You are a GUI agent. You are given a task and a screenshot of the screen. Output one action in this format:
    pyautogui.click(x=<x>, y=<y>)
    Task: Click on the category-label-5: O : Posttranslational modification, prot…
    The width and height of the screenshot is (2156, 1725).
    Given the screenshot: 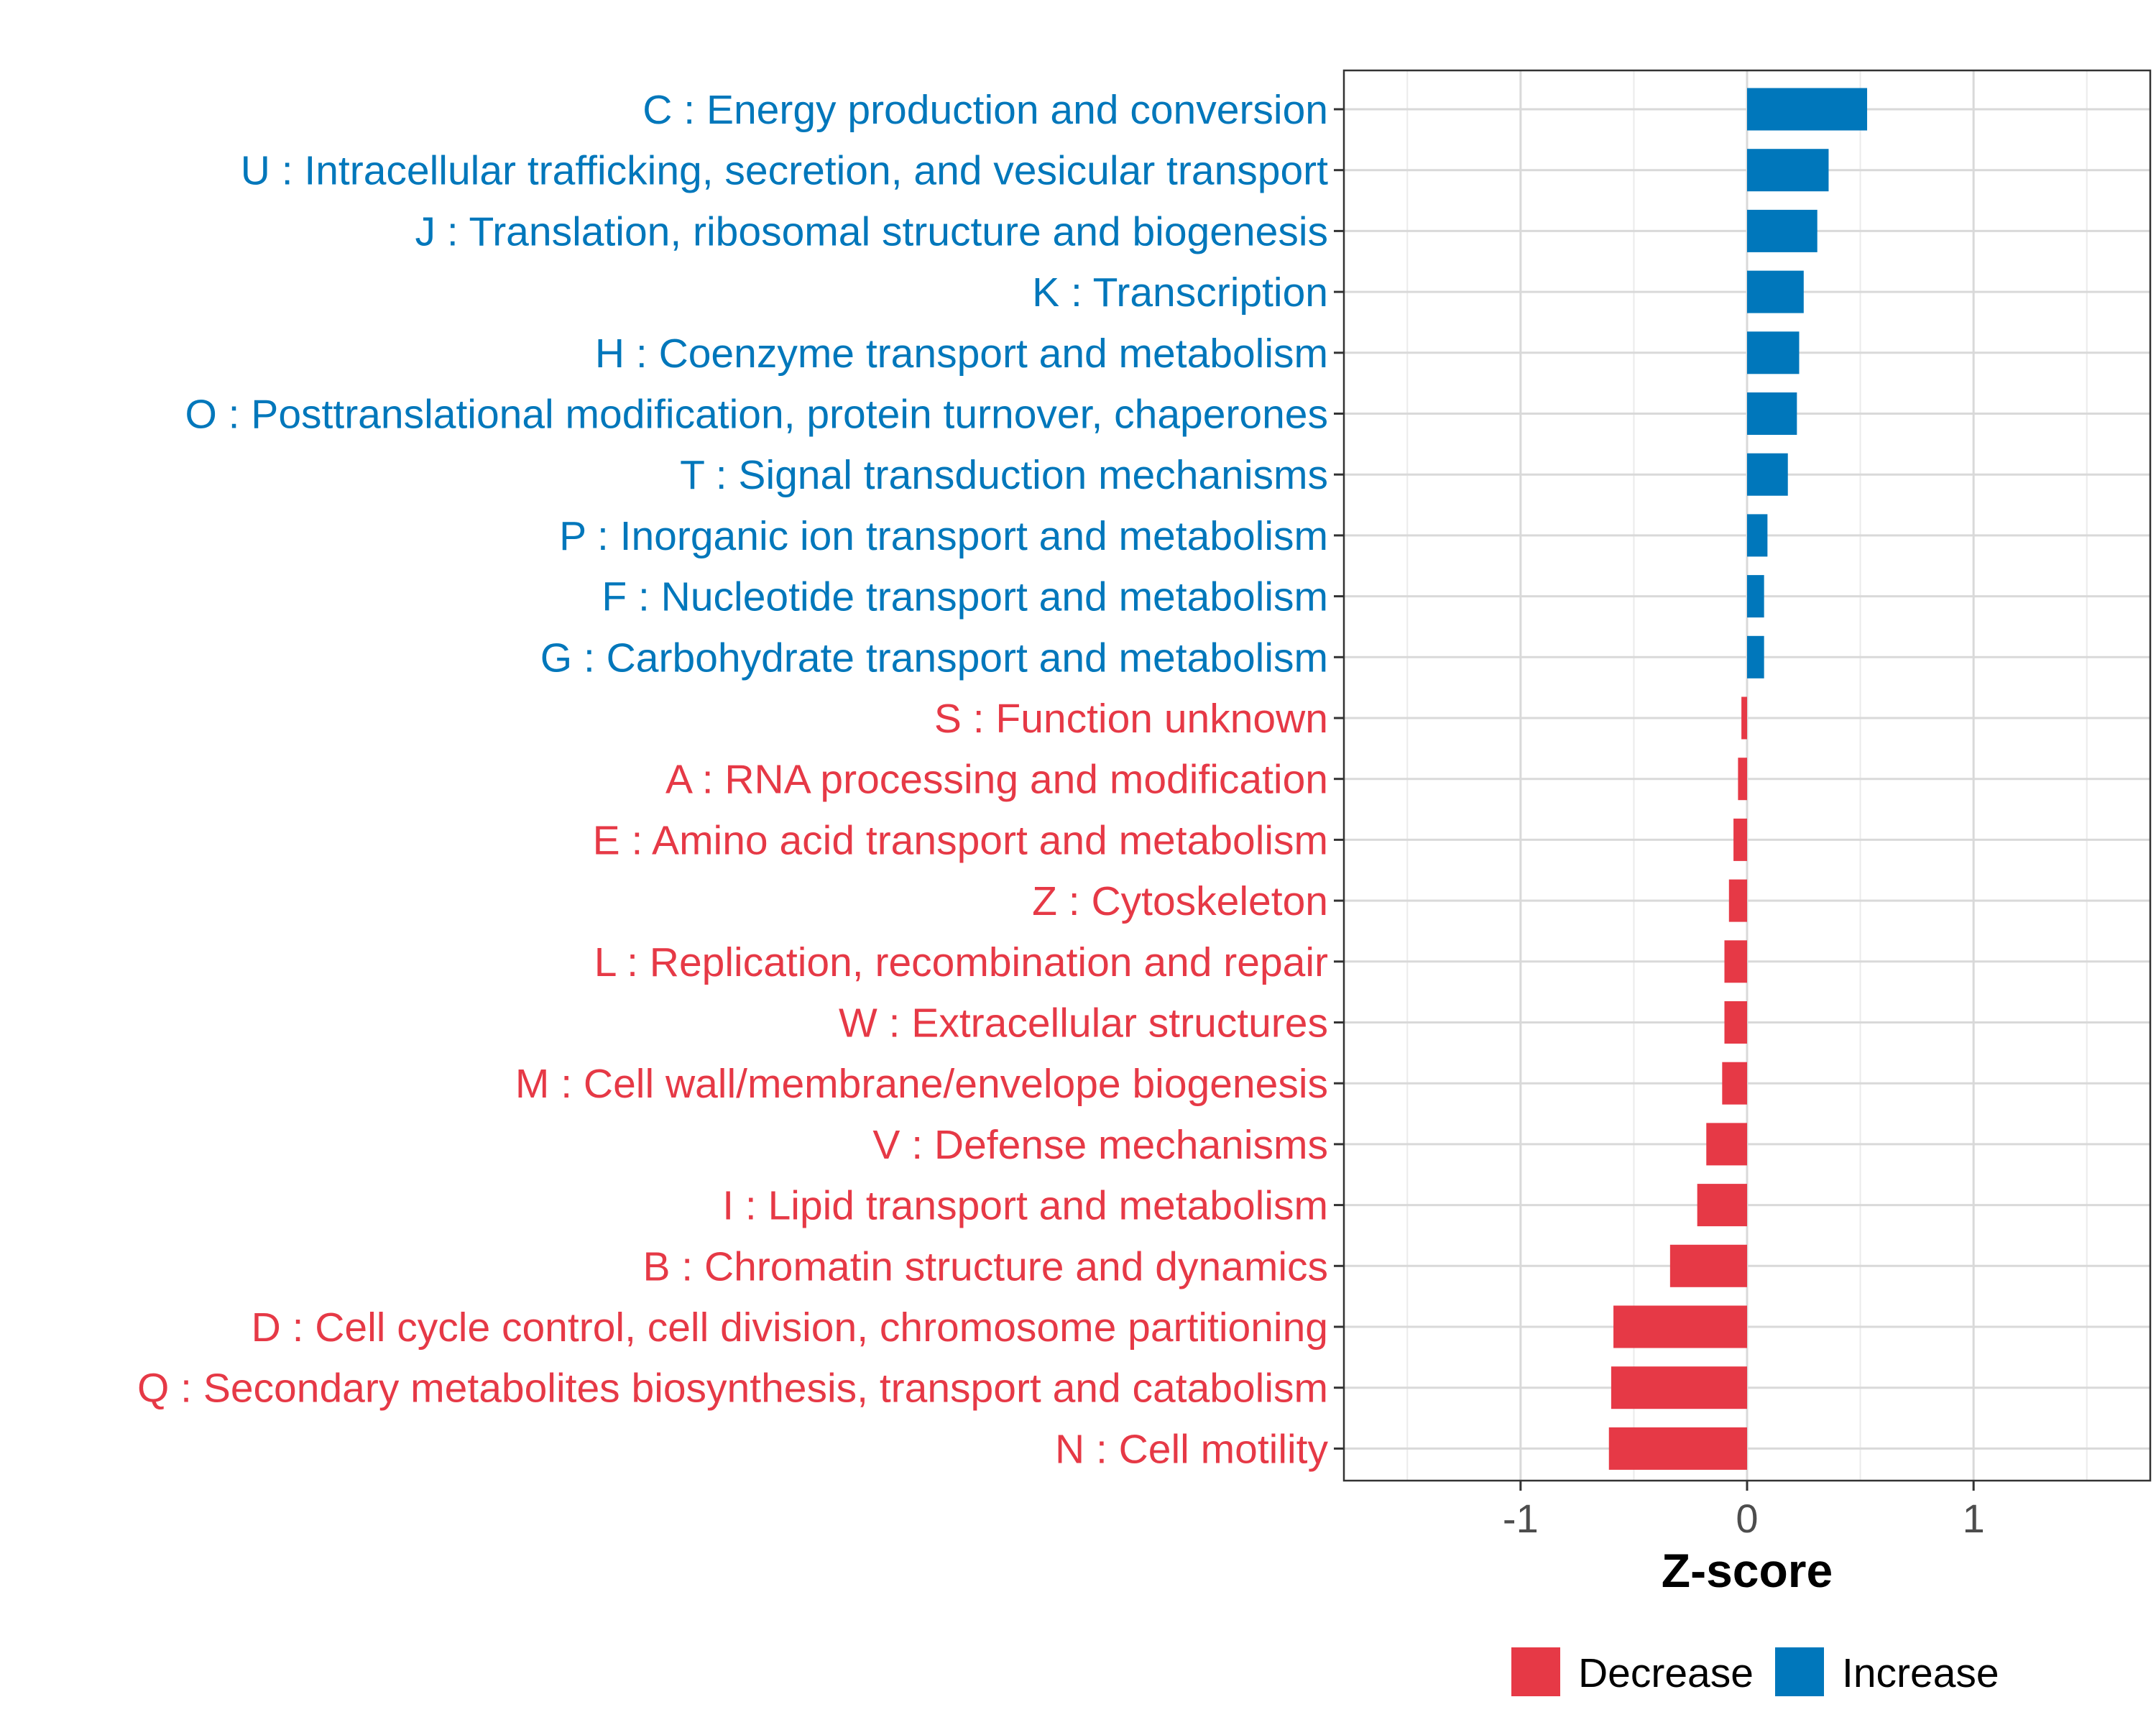 What is the action you would take?
    pyautogui.click(x=757, y=415)
    